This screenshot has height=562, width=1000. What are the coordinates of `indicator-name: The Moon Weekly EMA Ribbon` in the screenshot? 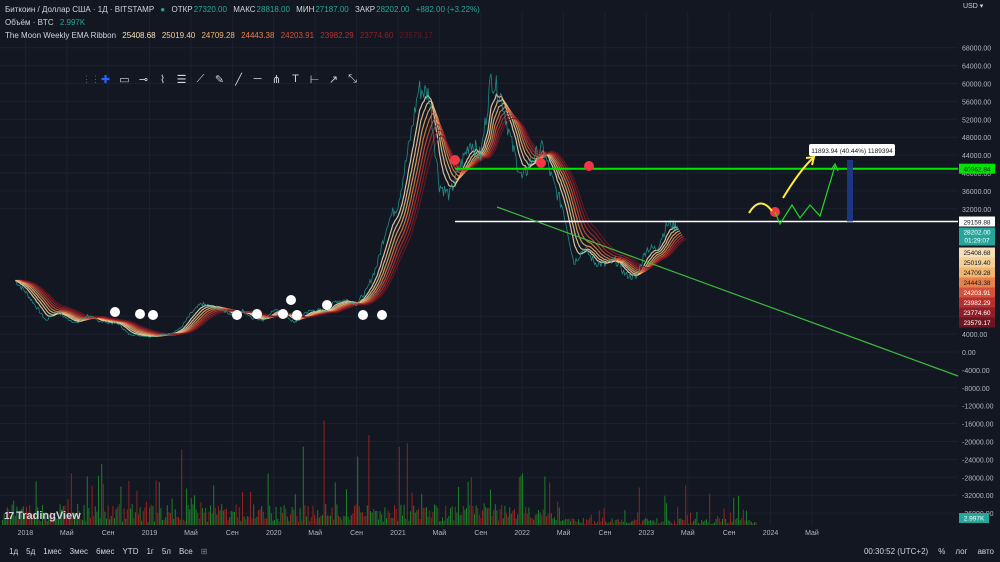 It's located at (61, 35).